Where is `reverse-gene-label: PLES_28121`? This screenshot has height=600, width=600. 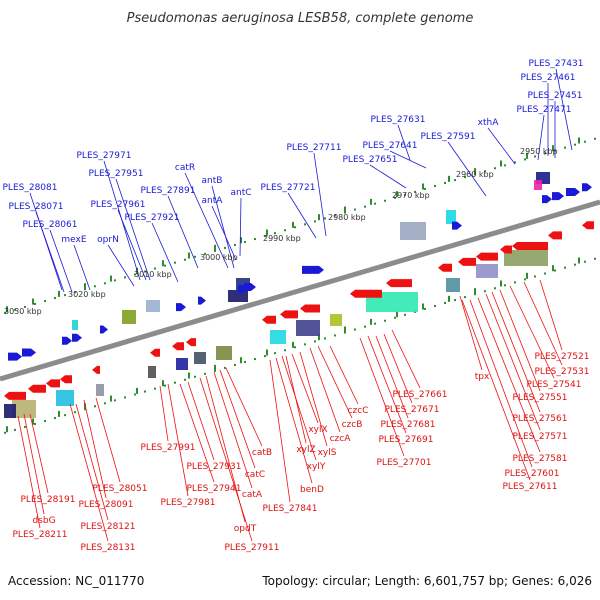
reverse-gene-label: PLES_28121 is located at coordinates (108, 527).